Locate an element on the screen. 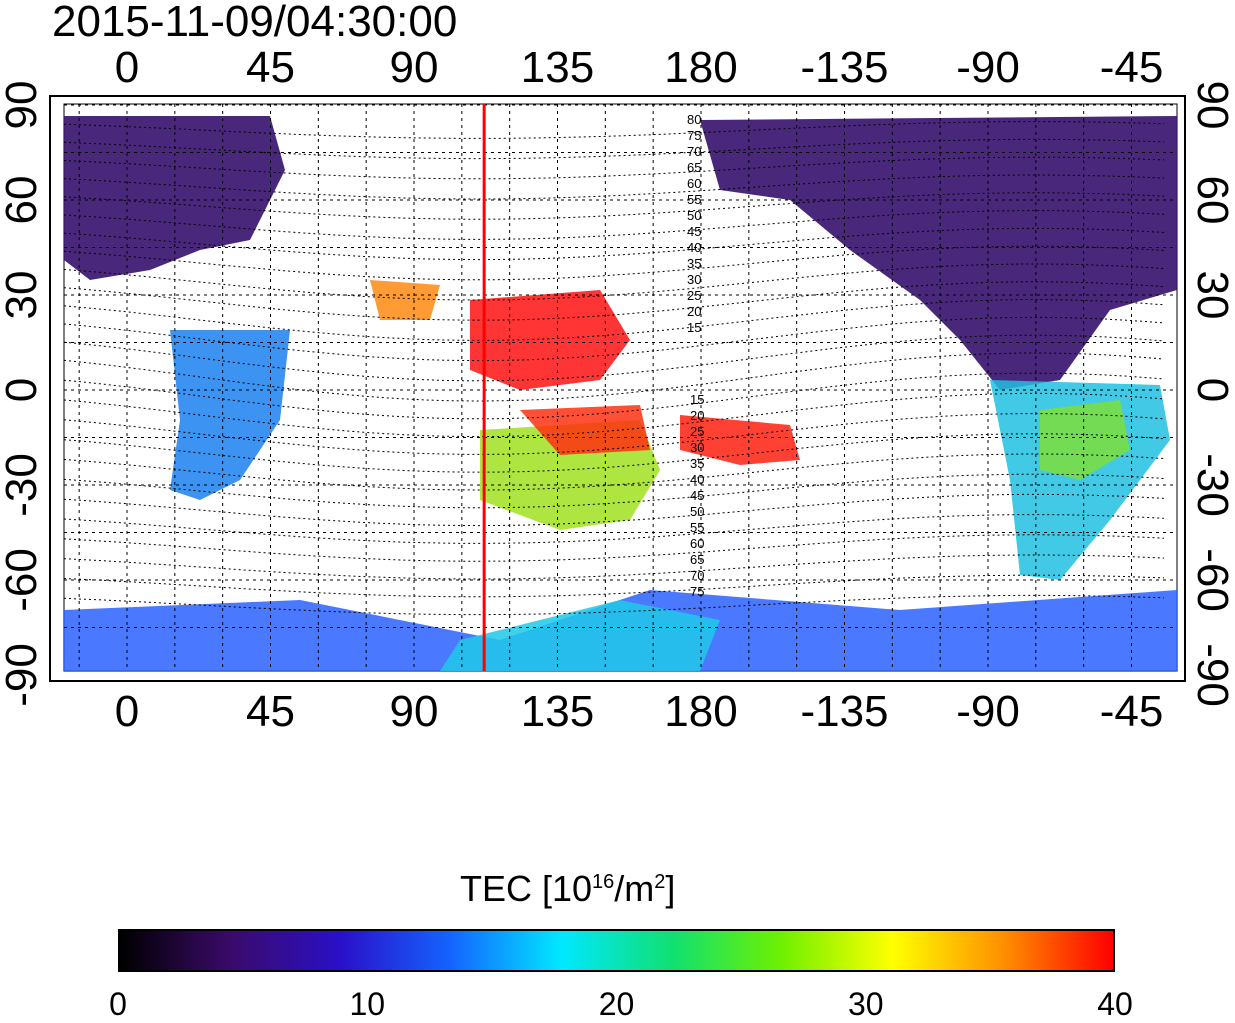 This screenshot has height=1023, width=1235. contour-label-south: 70 is located at coordinates (697, 575).